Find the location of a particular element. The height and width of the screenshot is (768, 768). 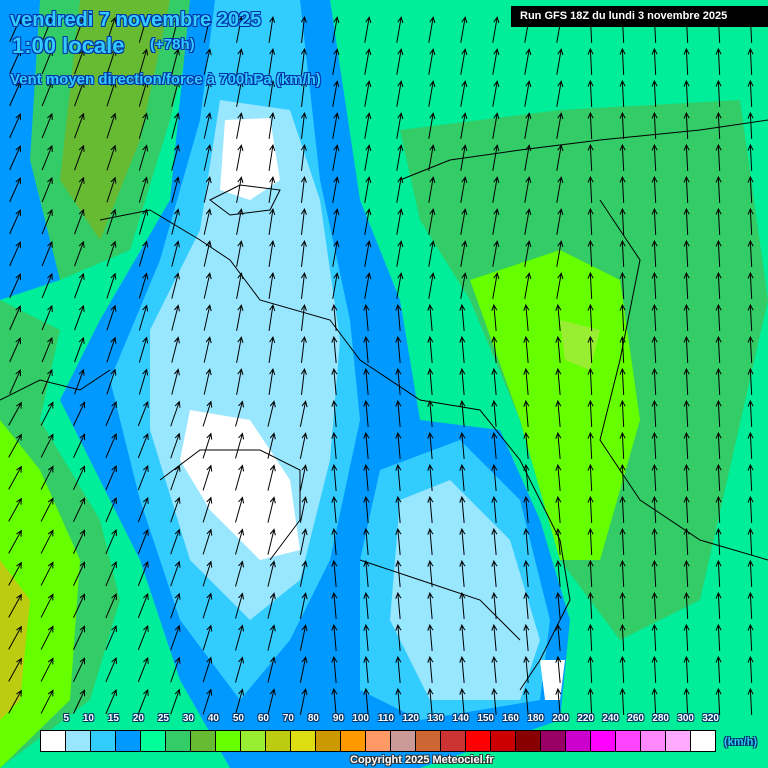

legend-label: 220 is located at coordinates (585, 718).